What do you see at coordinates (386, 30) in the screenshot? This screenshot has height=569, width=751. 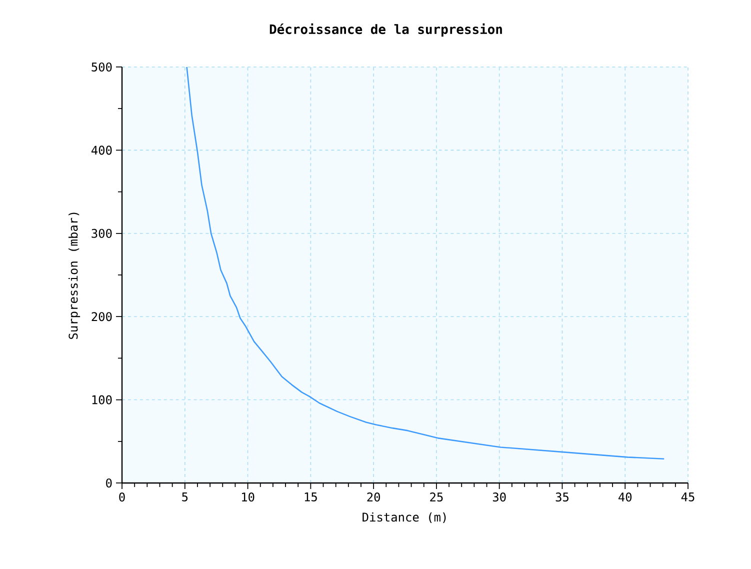 I see `chart-title: Décroissance de la surpression` at bounding box center [386, 30].